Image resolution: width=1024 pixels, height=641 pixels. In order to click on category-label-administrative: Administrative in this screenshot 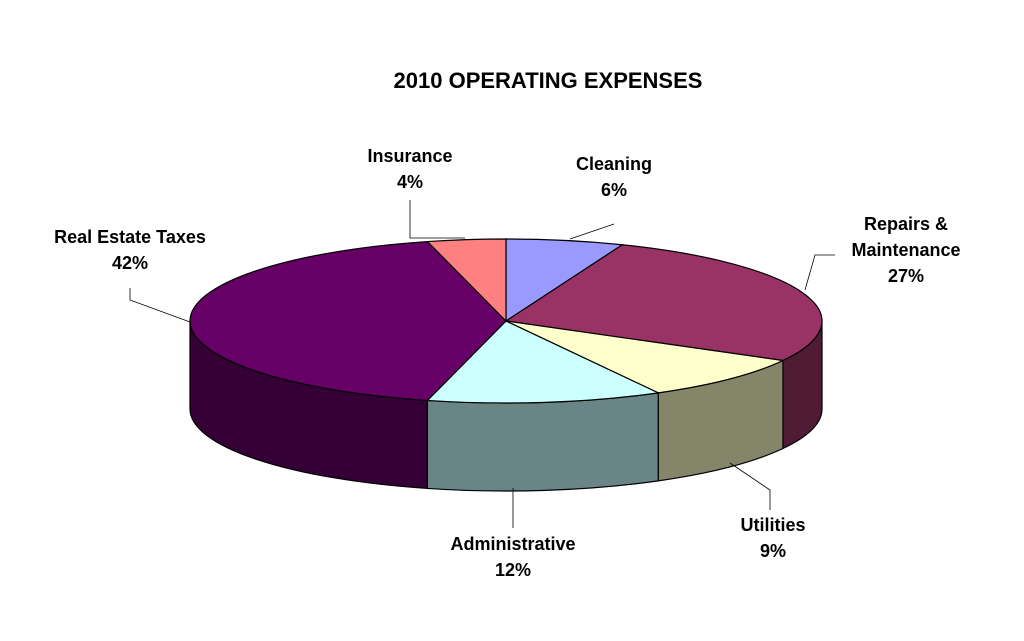, I will do `click(512, 544)`.